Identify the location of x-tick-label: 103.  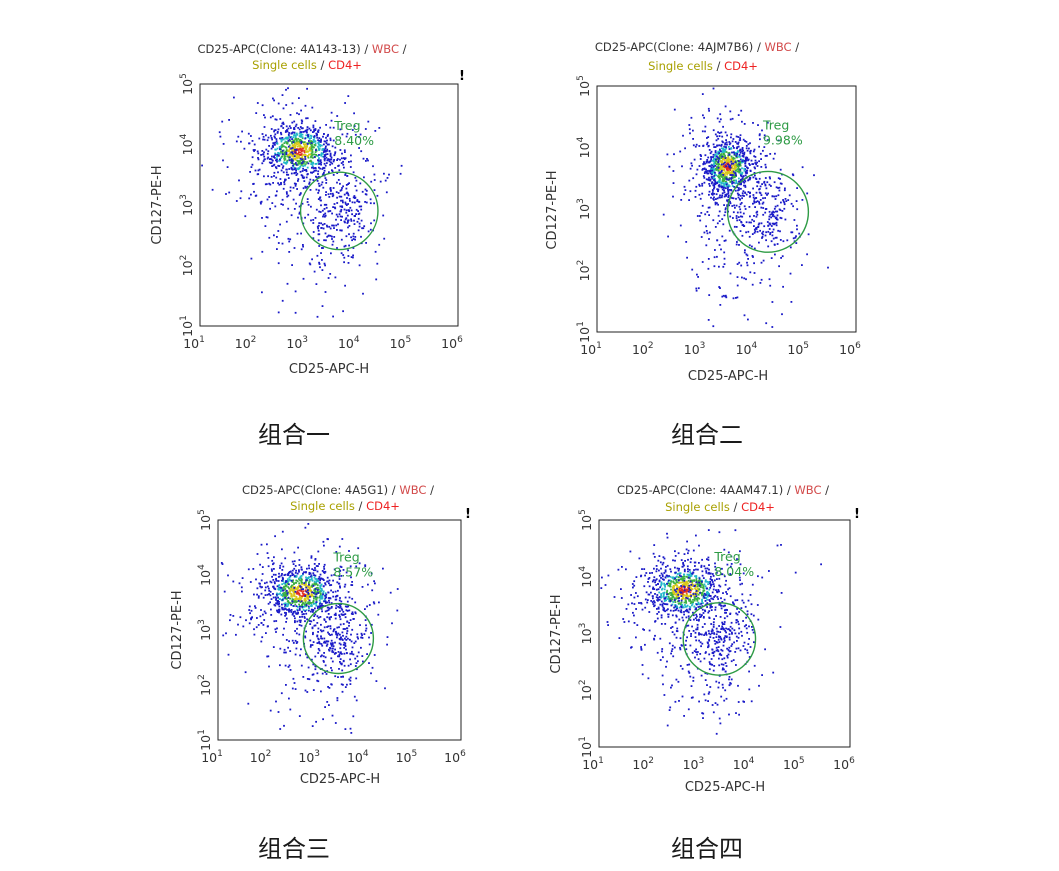
(309, 757).